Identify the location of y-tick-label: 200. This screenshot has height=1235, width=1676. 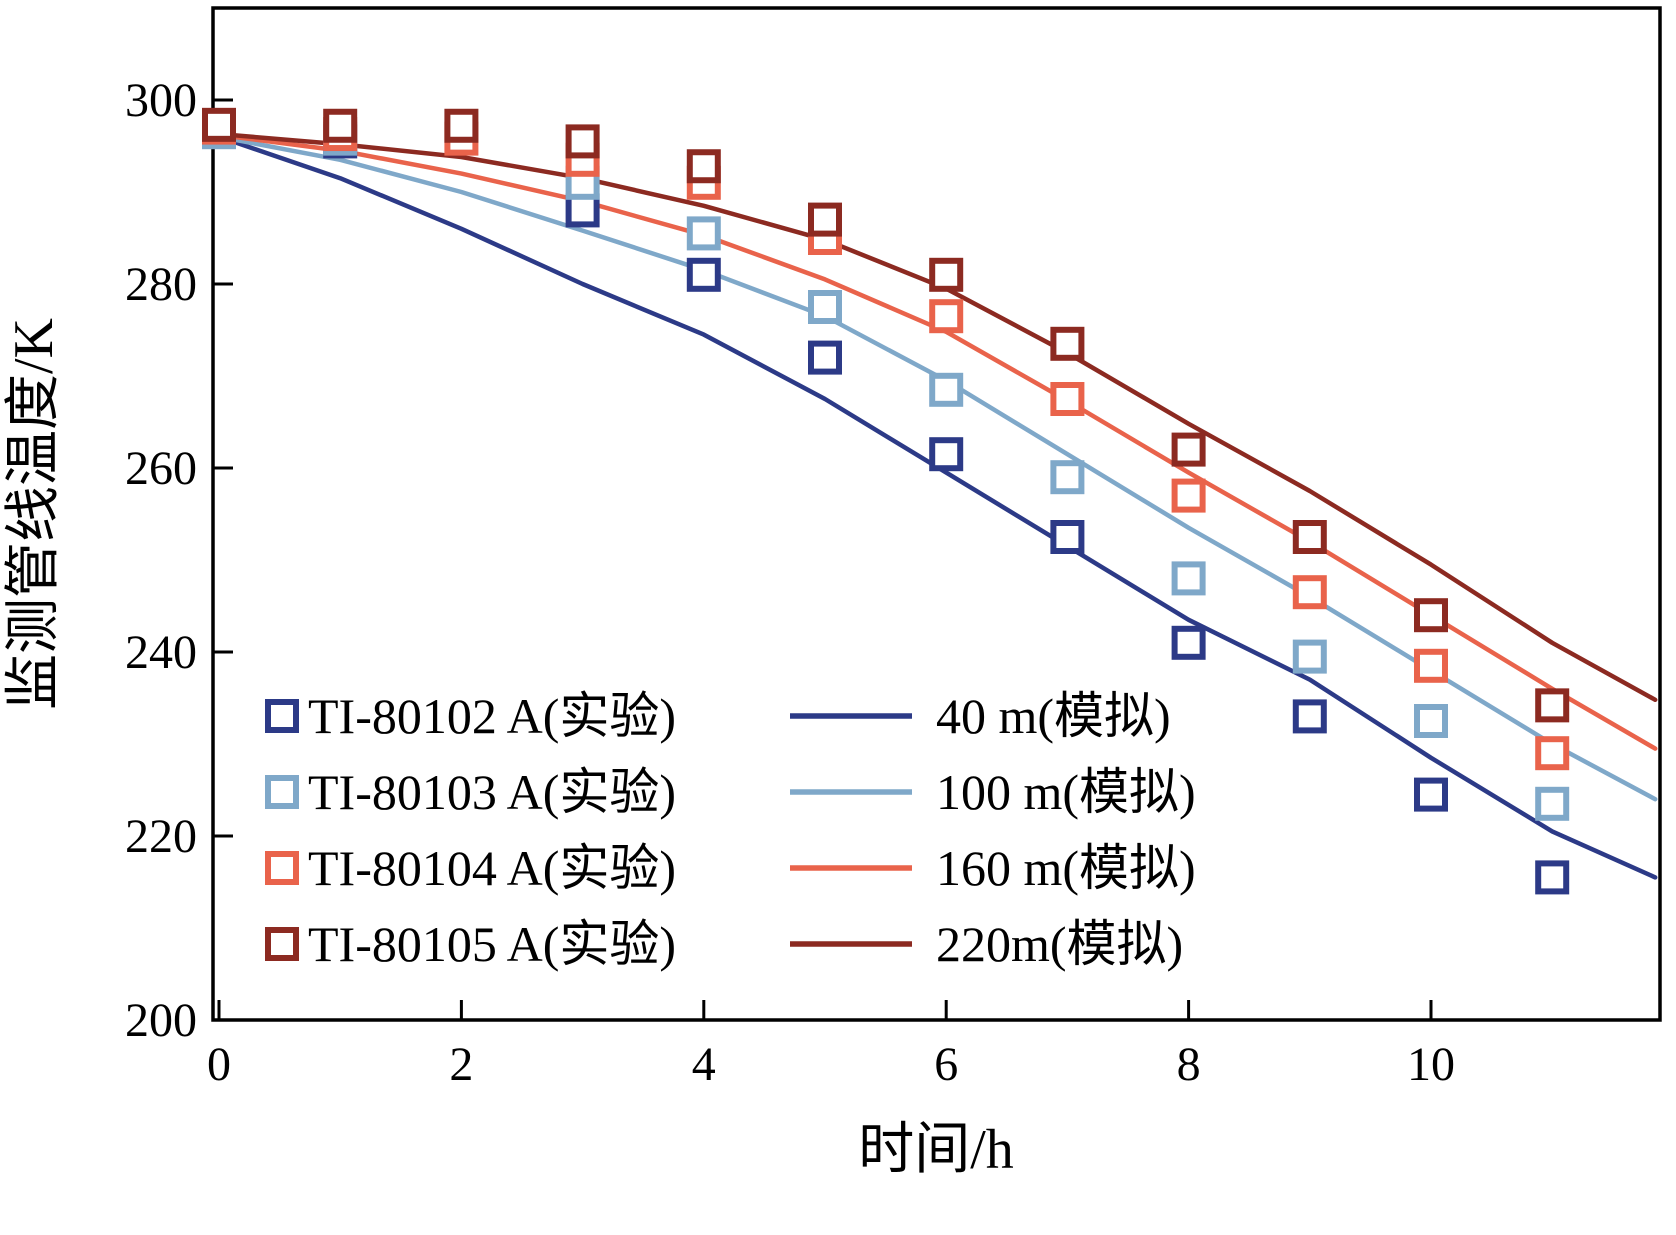
(161, 1020).